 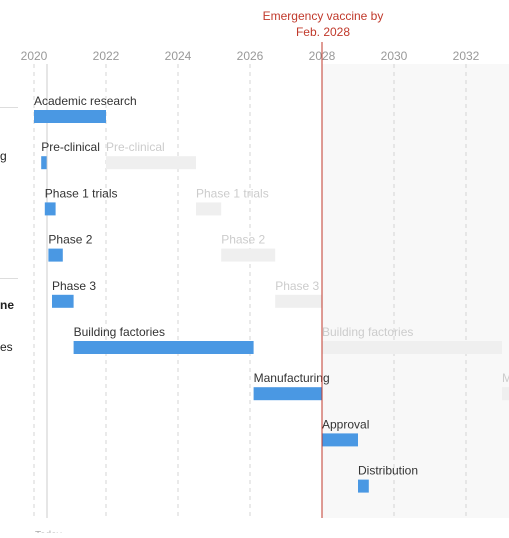 I want to click on x-tick-label-2024: 2024, so click(x=178, y=56).